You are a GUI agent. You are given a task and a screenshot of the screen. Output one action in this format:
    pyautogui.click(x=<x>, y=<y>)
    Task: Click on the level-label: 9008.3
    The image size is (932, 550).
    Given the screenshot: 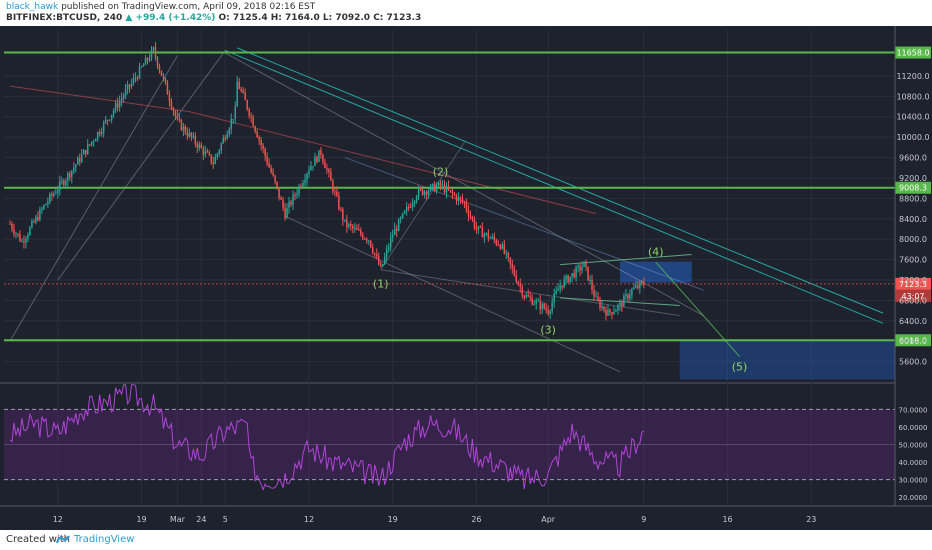 What is the action you would take?
    pyautogui.click(x=913, y=188)
    